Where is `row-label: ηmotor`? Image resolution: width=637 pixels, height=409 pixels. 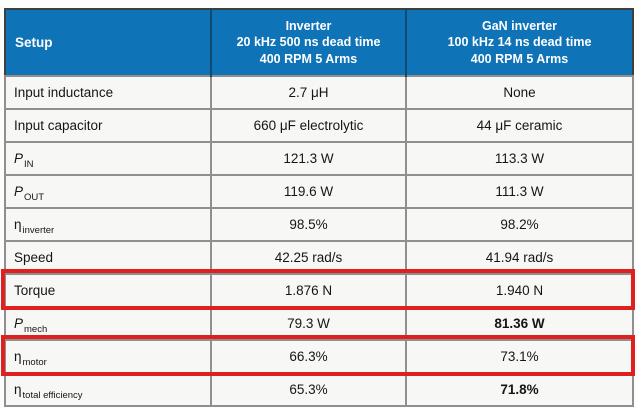
row-label: ηmotor is located at coordinates (108, 356).